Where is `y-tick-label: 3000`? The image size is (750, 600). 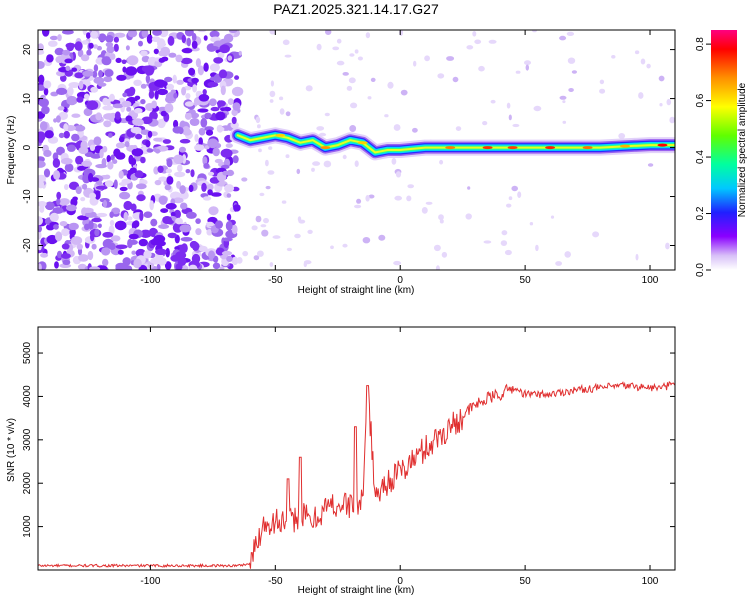 y-tick-label: 3000 is located at coordinates (27, 439).